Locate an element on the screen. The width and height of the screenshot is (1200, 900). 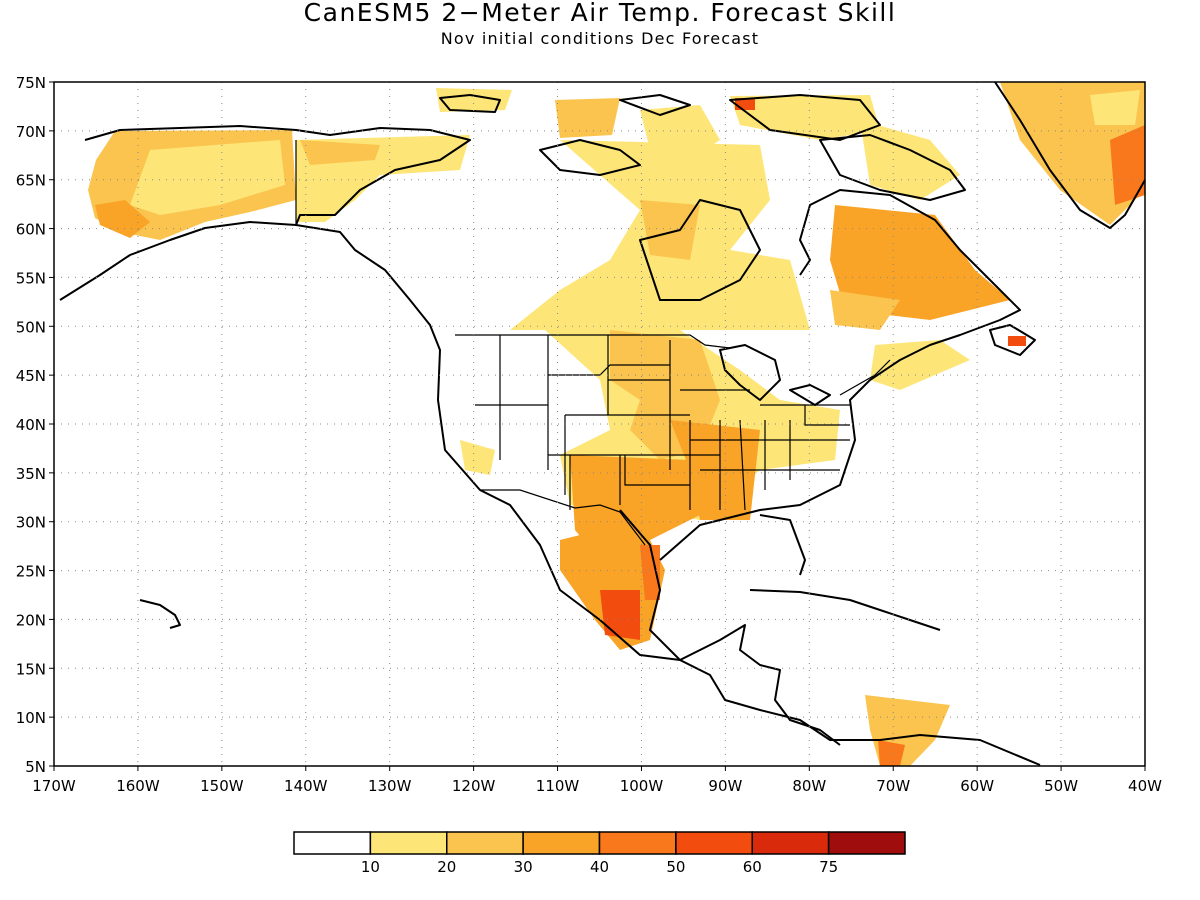
lon-tick-label: 160W is located at coordinates (138, 786).